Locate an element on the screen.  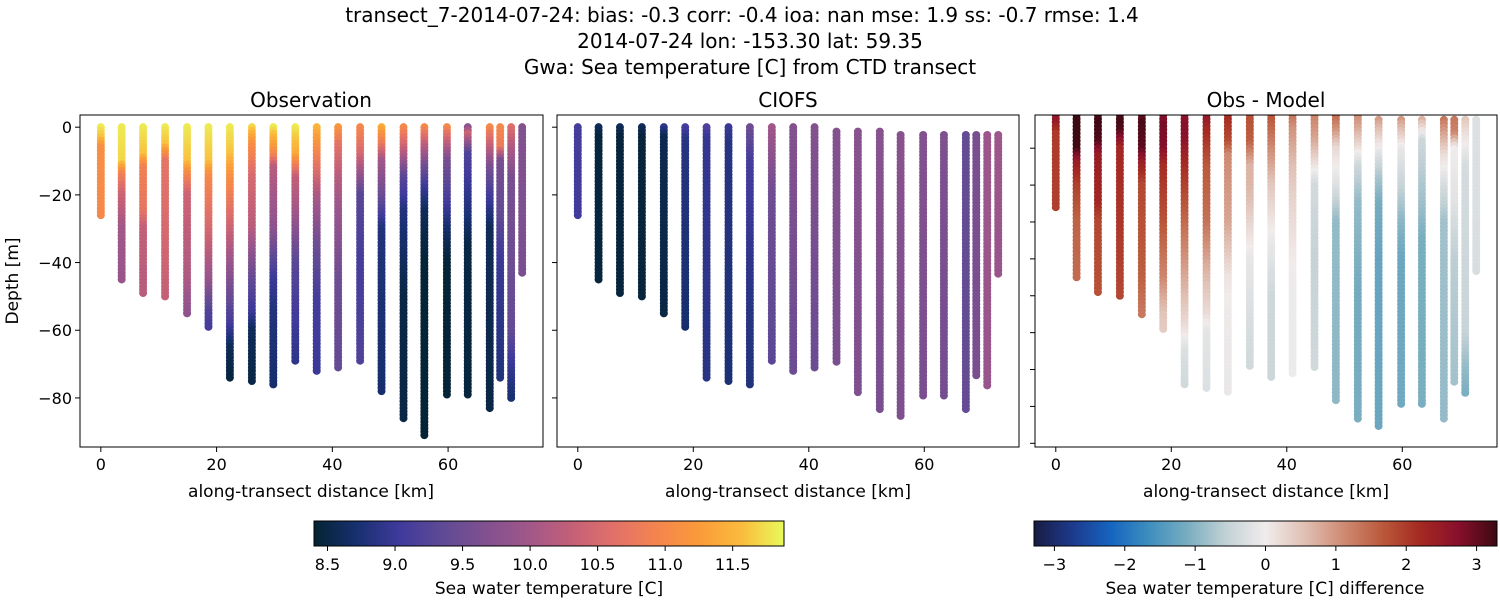
colorbar-tick-label: 9.0 is located at coordinates (394, 564).